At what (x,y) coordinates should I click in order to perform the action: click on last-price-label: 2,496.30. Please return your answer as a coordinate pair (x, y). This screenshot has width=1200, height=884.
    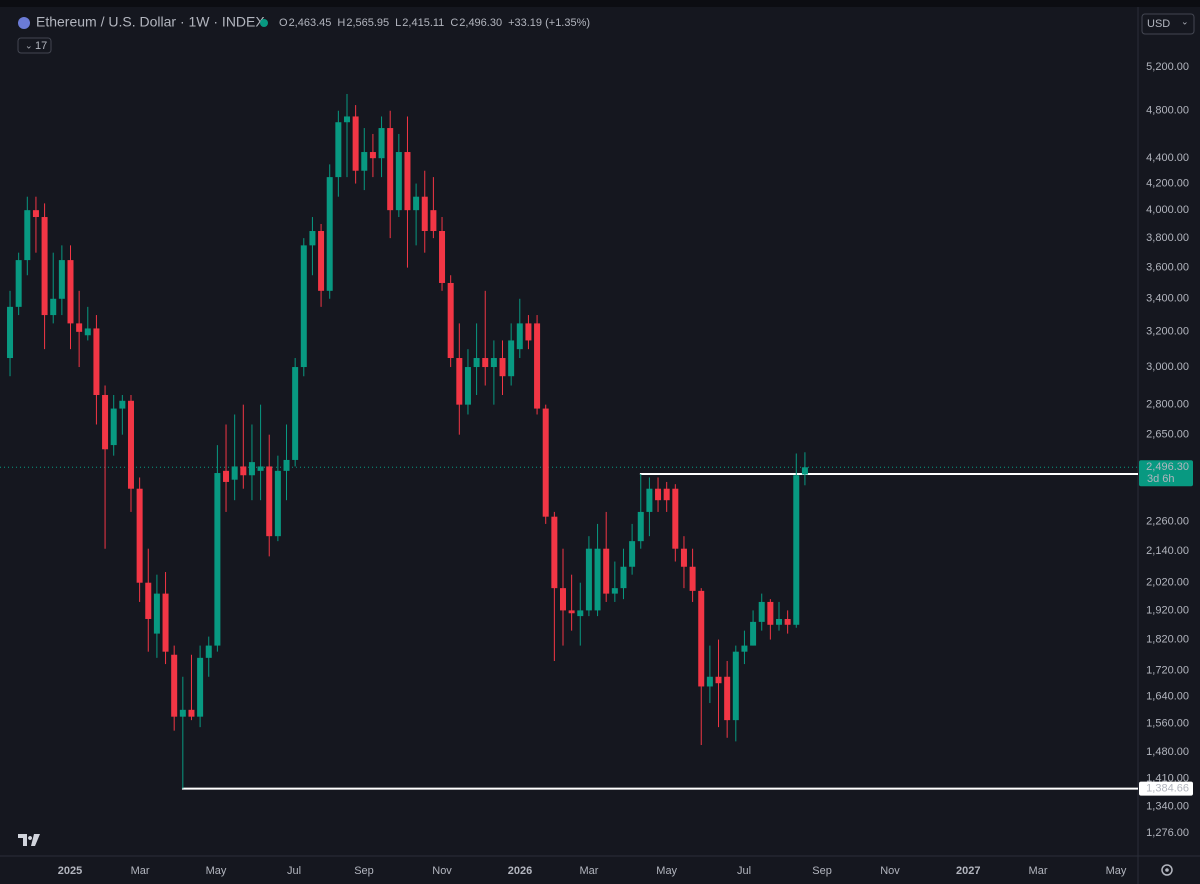
    Looking at the image, I should click on (1167, 467).